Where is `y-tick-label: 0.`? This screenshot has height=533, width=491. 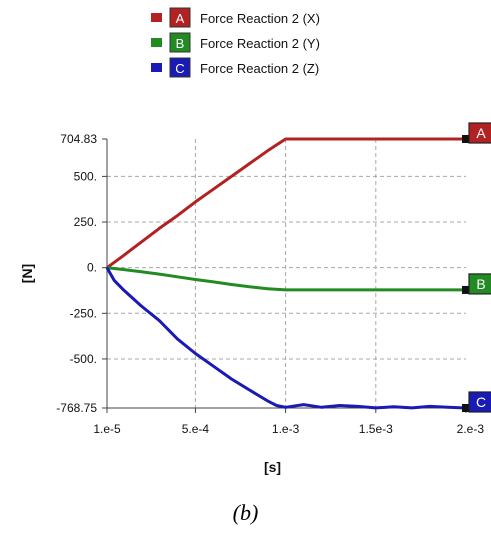
y-tick-label: 0. is located at coordinates (92, 268).